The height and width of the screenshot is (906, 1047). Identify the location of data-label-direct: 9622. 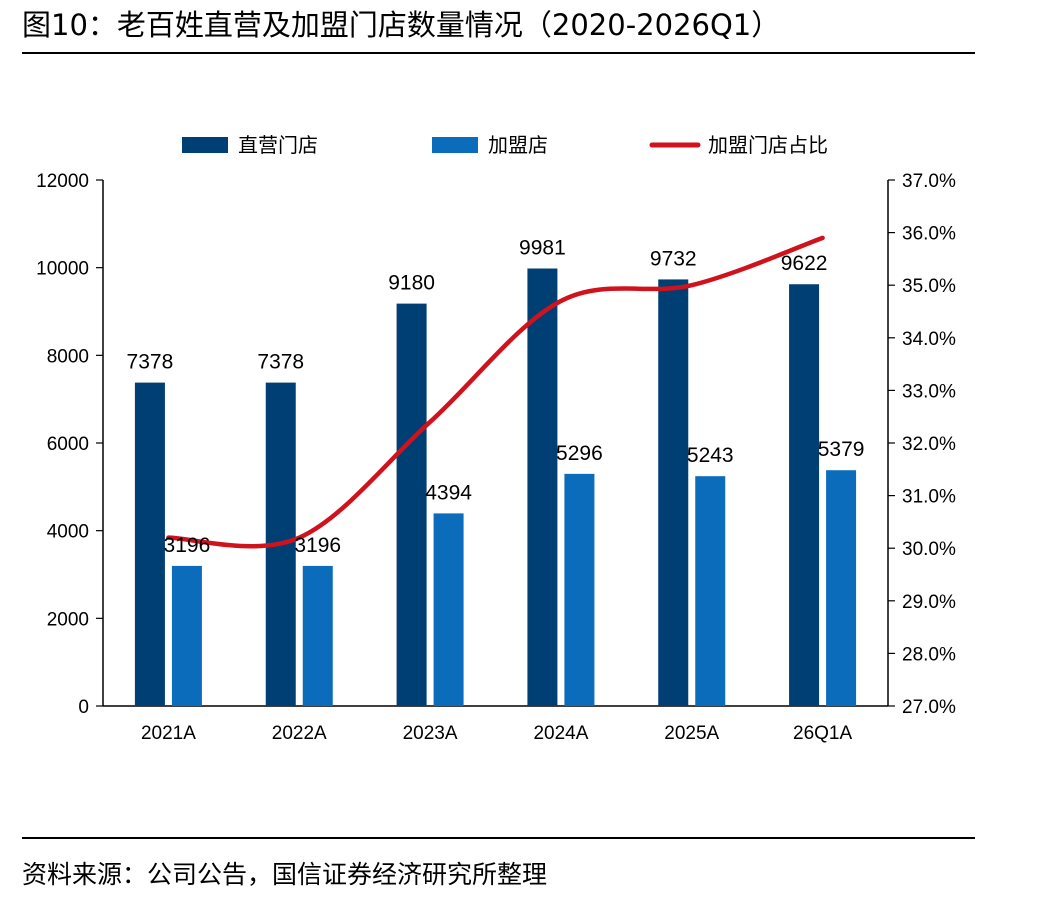
(804, 263).